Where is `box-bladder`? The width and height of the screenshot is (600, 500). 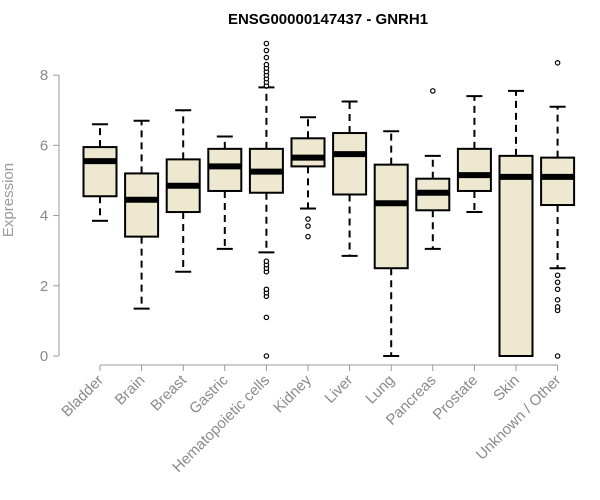 box-bladder is located at coordinates (100, 172).